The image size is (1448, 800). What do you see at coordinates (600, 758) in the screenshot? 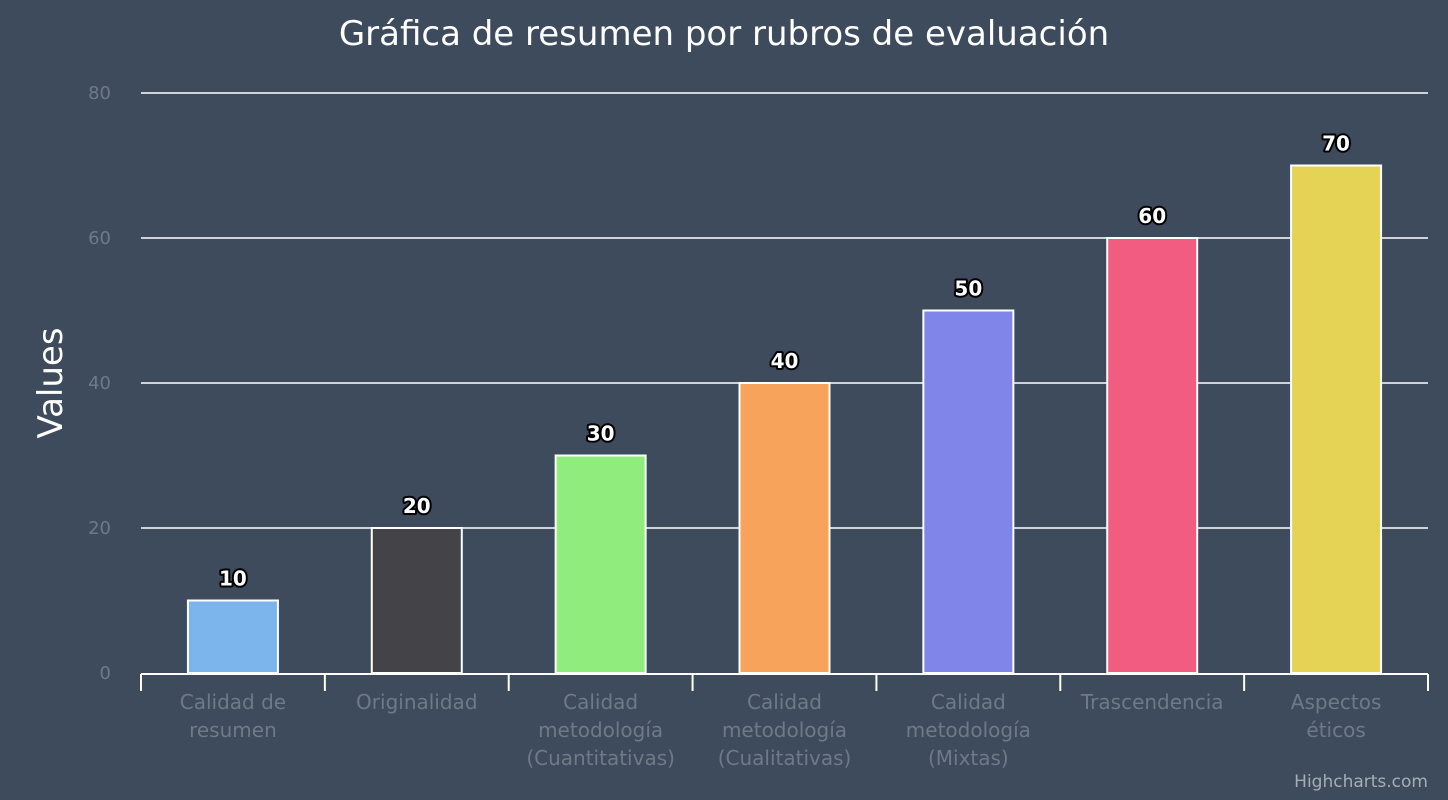
I see `x-tick-label-line: (Cuantitativas)` at bounding box center [600, 758].